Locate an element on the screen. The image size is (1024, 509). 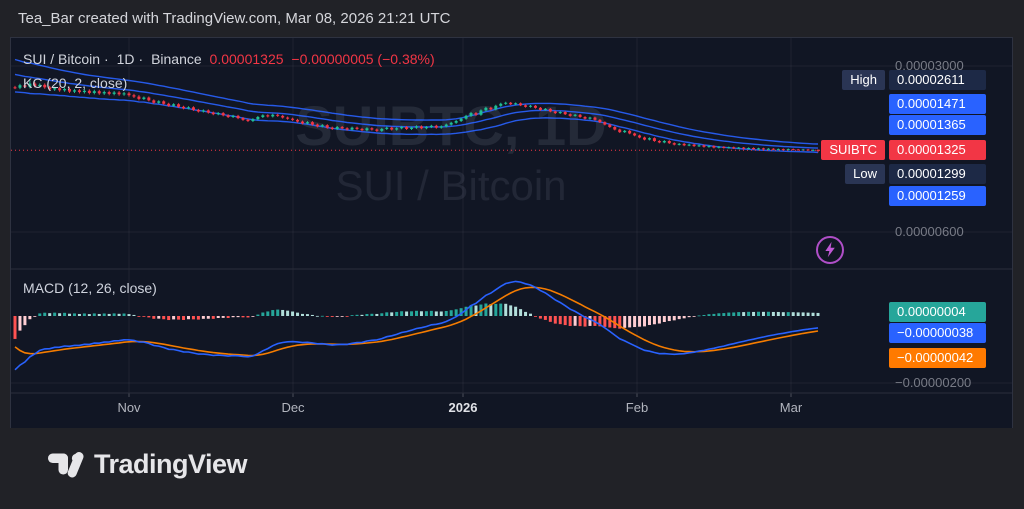
scale-label: 0.00000600 is located at coordinates (929, 231).